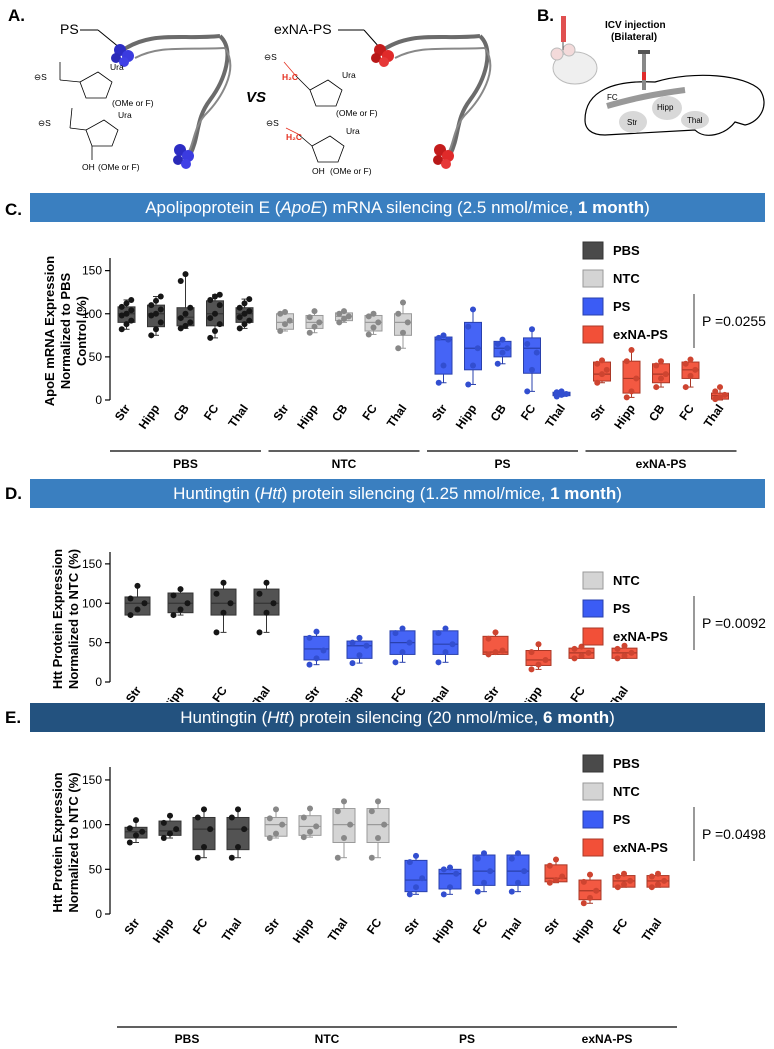 This screenshot has width=774, height=1049. What do you see at coordinates (314, 112) in the screenshot?
I see `exna-backbone-structure` at bounding box center [314, 112].